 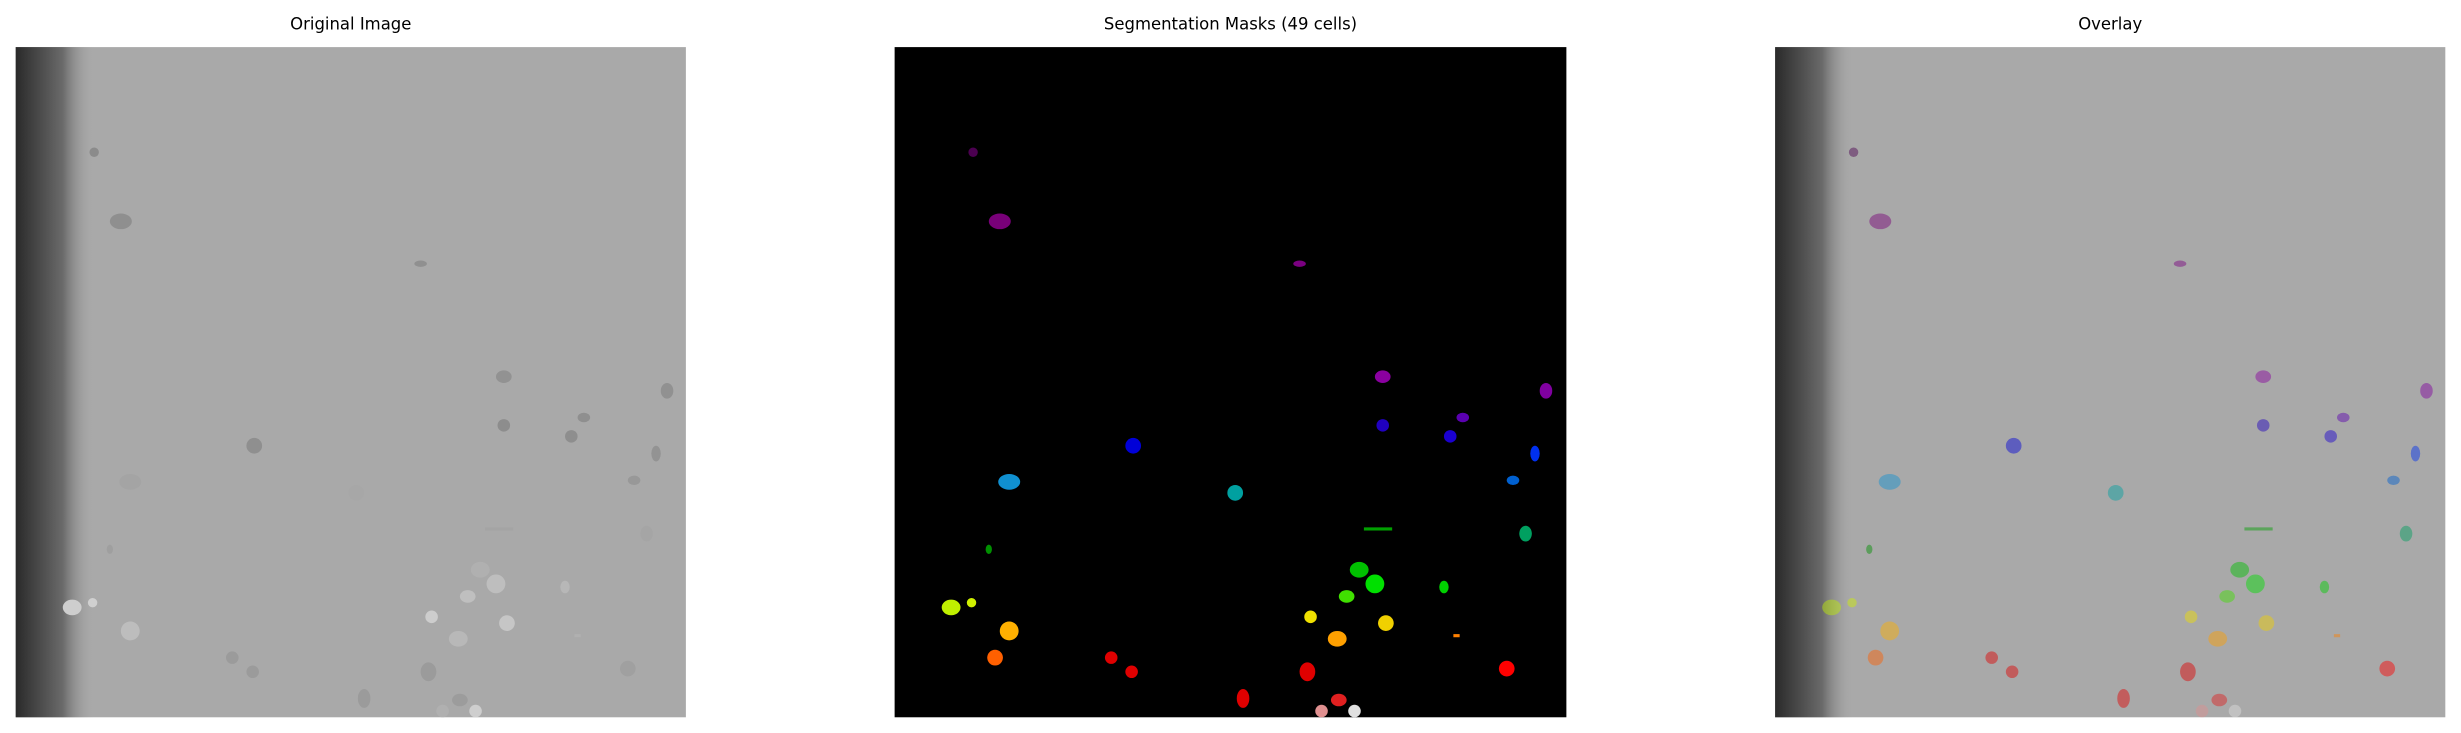 I want to click on panel-title: Segmentation Masks (49 cells), so click(x=1230, y=24).